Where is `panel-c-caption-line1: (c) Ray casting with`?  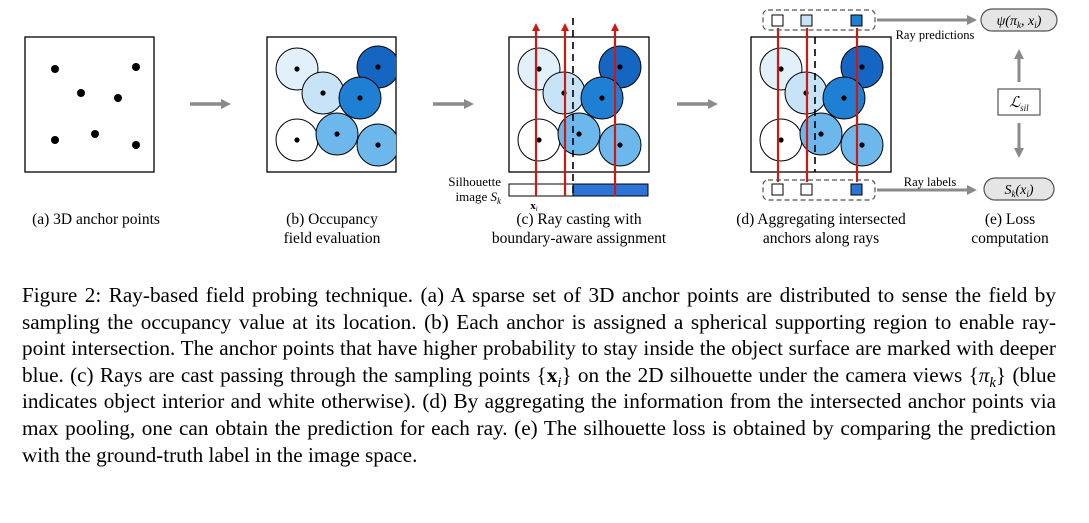
panel-c-caption-line1: (c) Ray casting with is located at coordinates (579, 219).